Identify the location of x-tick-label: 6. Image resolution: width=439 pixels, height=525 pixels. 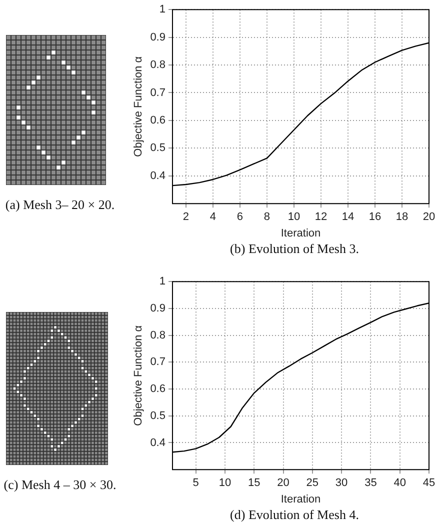
(240, 217).